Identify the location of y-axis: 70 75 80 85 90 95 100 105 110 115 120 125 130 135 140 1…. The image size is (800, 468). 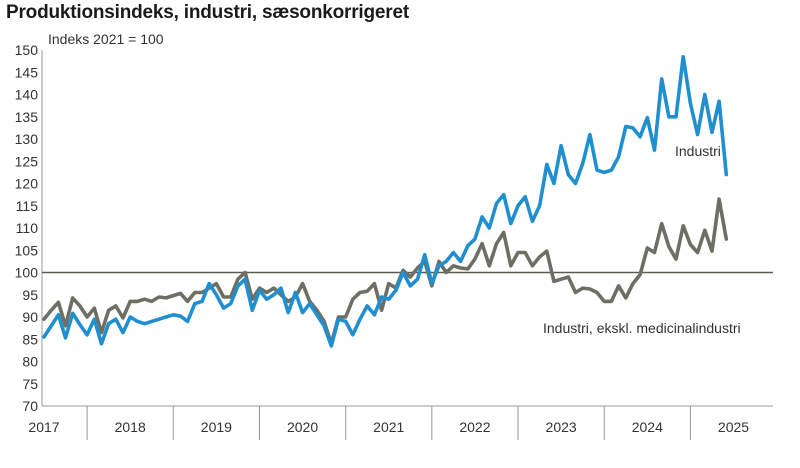
(29, 228).